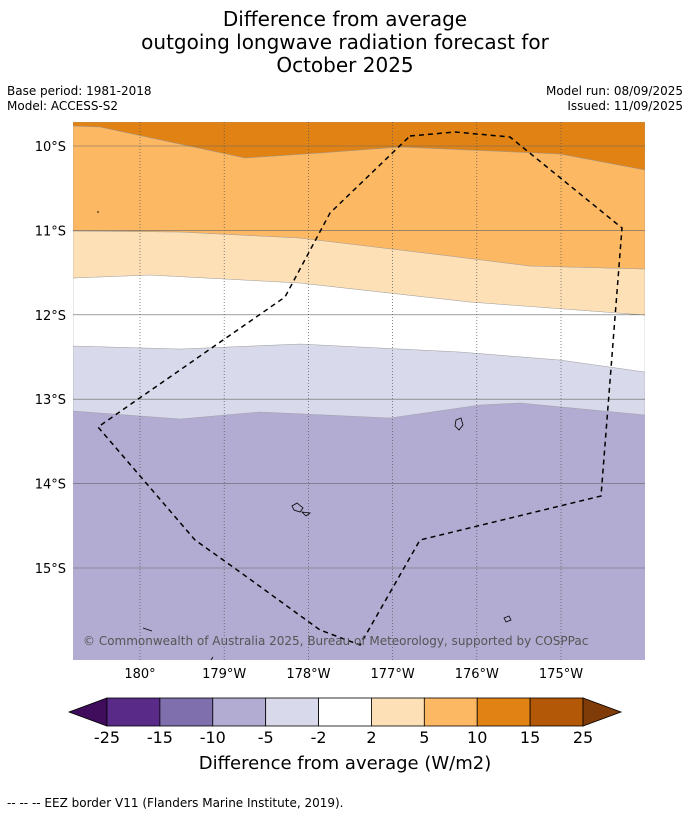  Describe the element at coordinates (50, 485) in the screenshot. I see `latitude-label: 14°S` at that location.